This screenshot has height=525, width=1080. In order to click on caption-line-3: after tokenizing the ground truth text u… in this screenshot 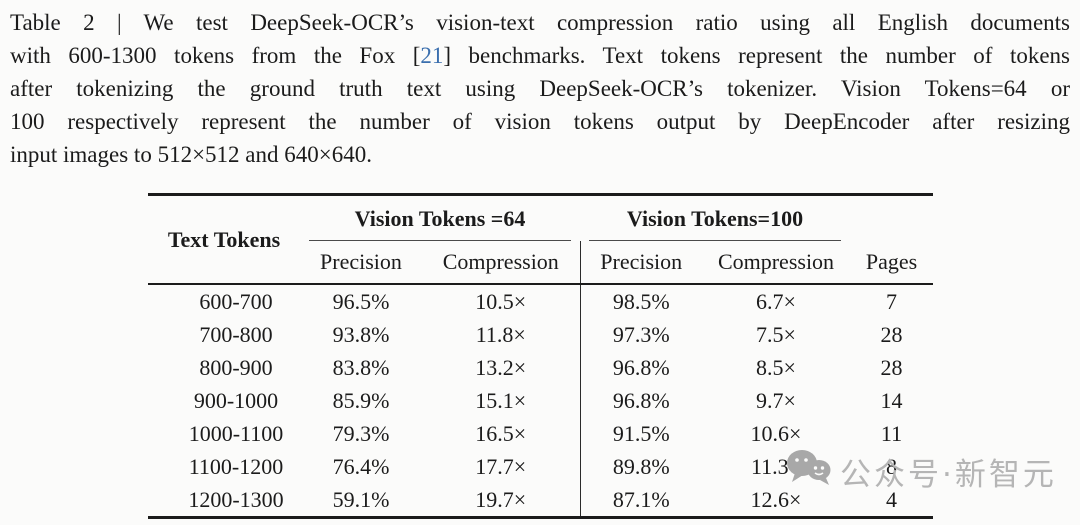, I will do `click(540, 88)`.